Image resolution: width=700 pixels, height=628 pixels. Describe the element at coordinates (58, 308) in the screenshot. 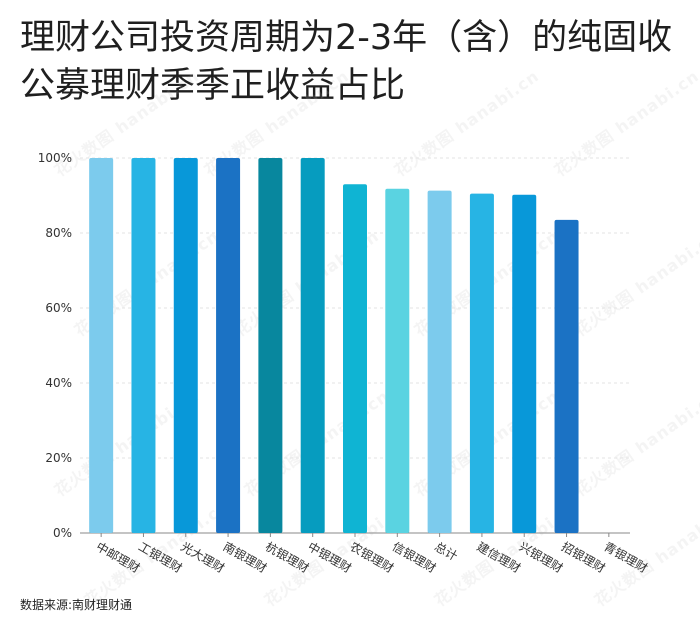

I see `y-tick-label: 60%` at that location.